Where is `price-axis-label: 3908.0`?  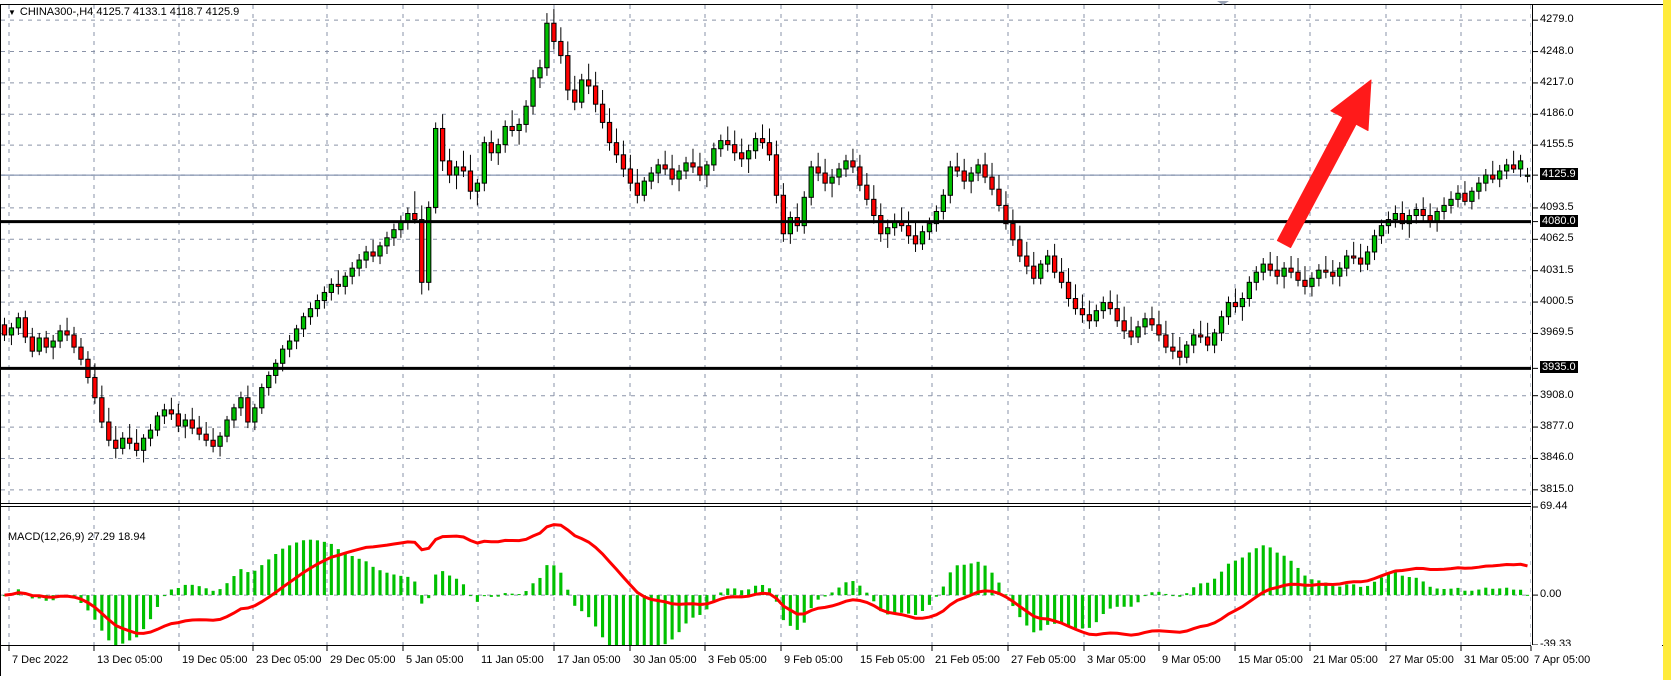 price-axis-label: 3908.0 is located at coordinates (1557, 394).